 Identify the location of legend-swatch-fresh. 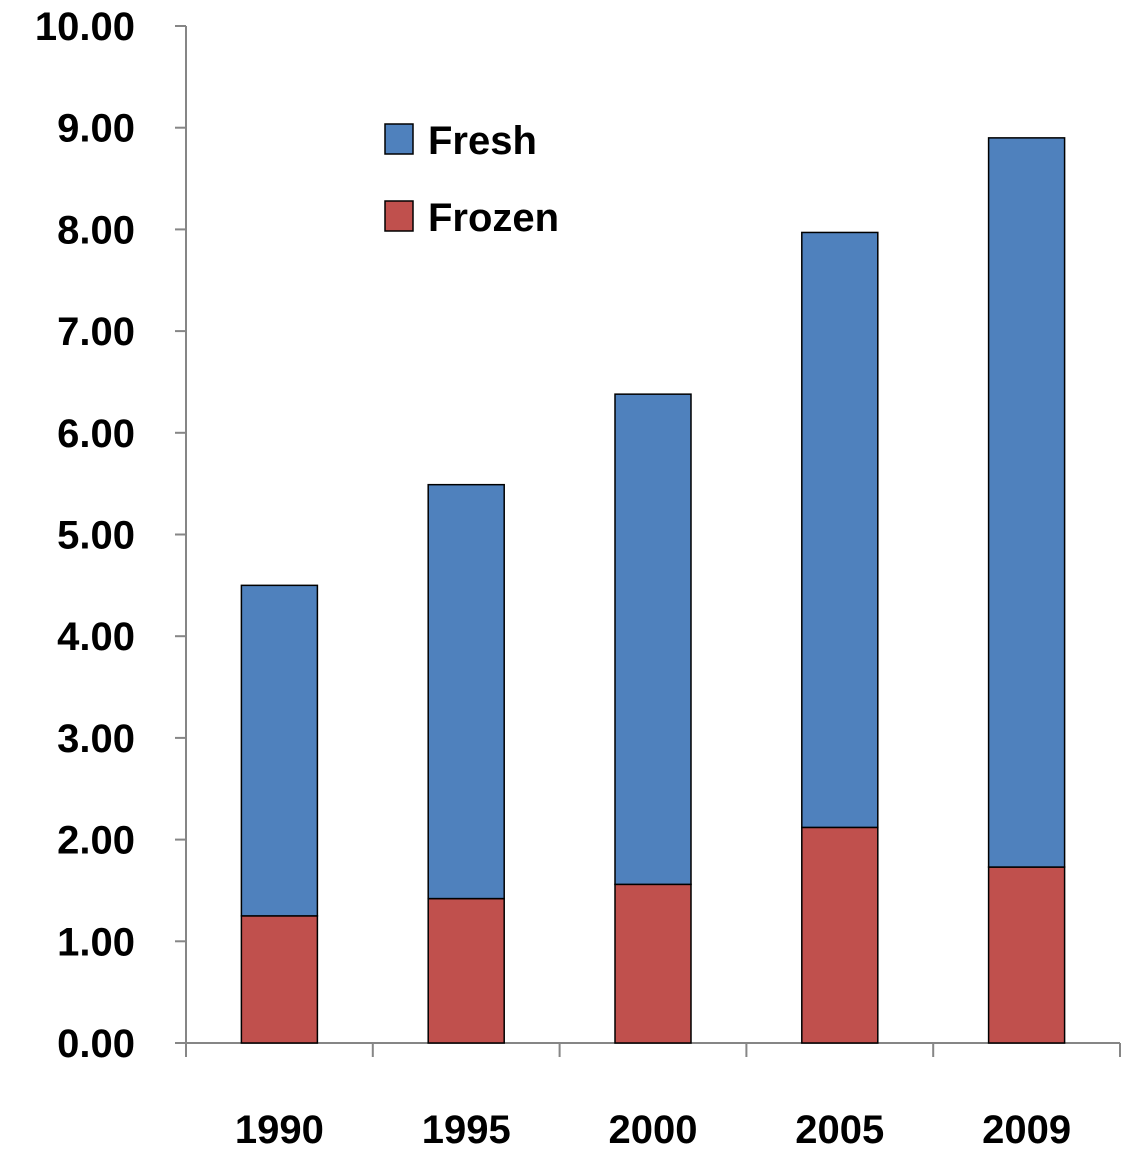
(399, 139).